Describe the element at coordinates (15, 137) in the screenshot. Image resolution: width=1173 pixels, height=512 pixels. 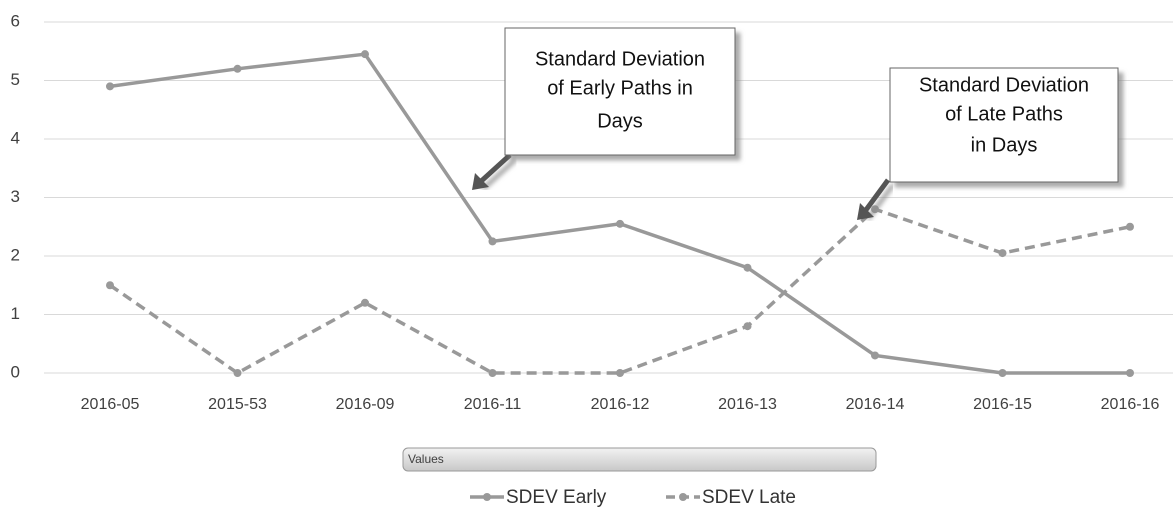
I see `y-tick-label: 4` at that location.